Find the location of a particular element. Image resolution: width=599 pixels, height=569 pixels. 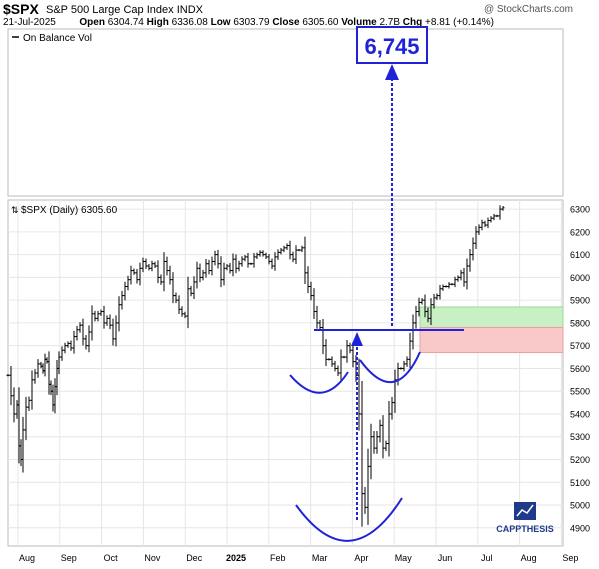

up-arrow-upper is located at coordinates (392, 72).